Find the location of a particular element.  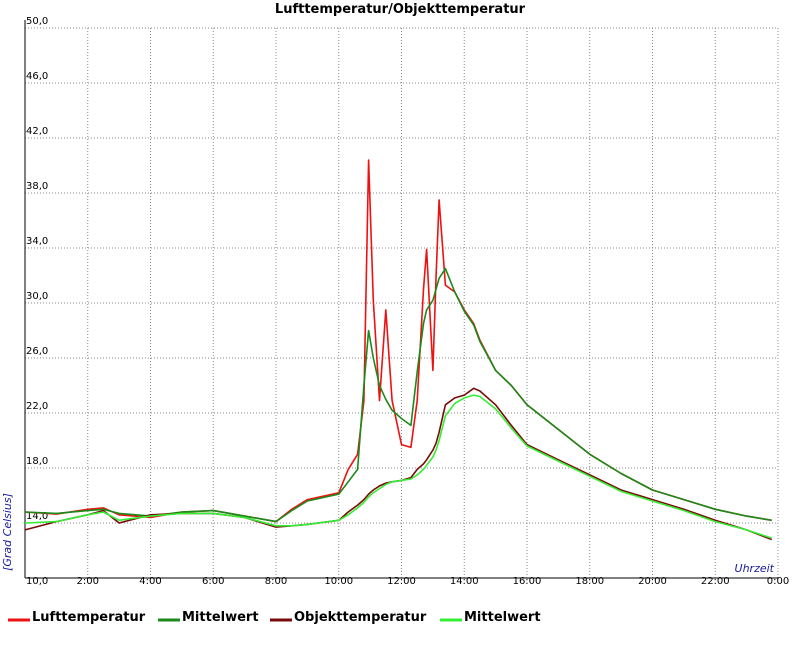

y-tick-label: 10,0 is located at coordinates (37, 581).